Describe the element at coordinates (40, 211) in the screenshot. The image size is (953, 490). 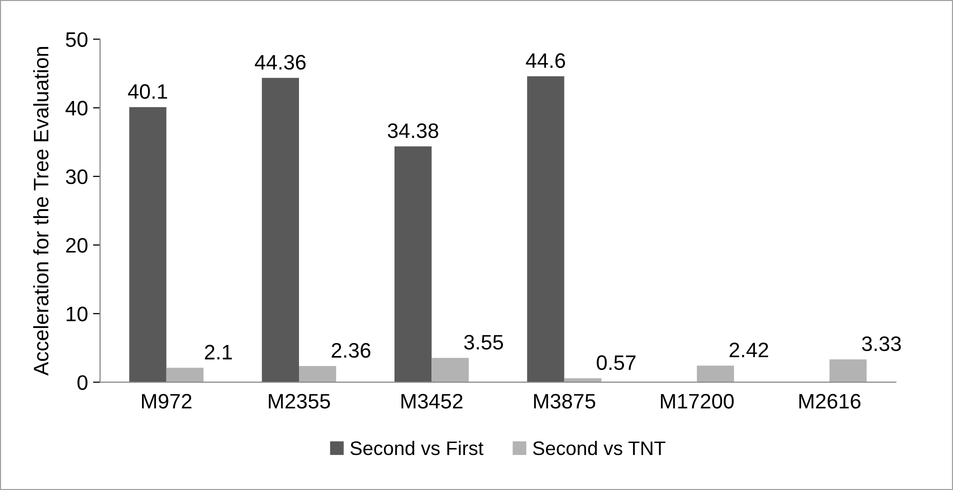
I see `y-axis-title: Acceleration for the Tree Evaluation` at that location.